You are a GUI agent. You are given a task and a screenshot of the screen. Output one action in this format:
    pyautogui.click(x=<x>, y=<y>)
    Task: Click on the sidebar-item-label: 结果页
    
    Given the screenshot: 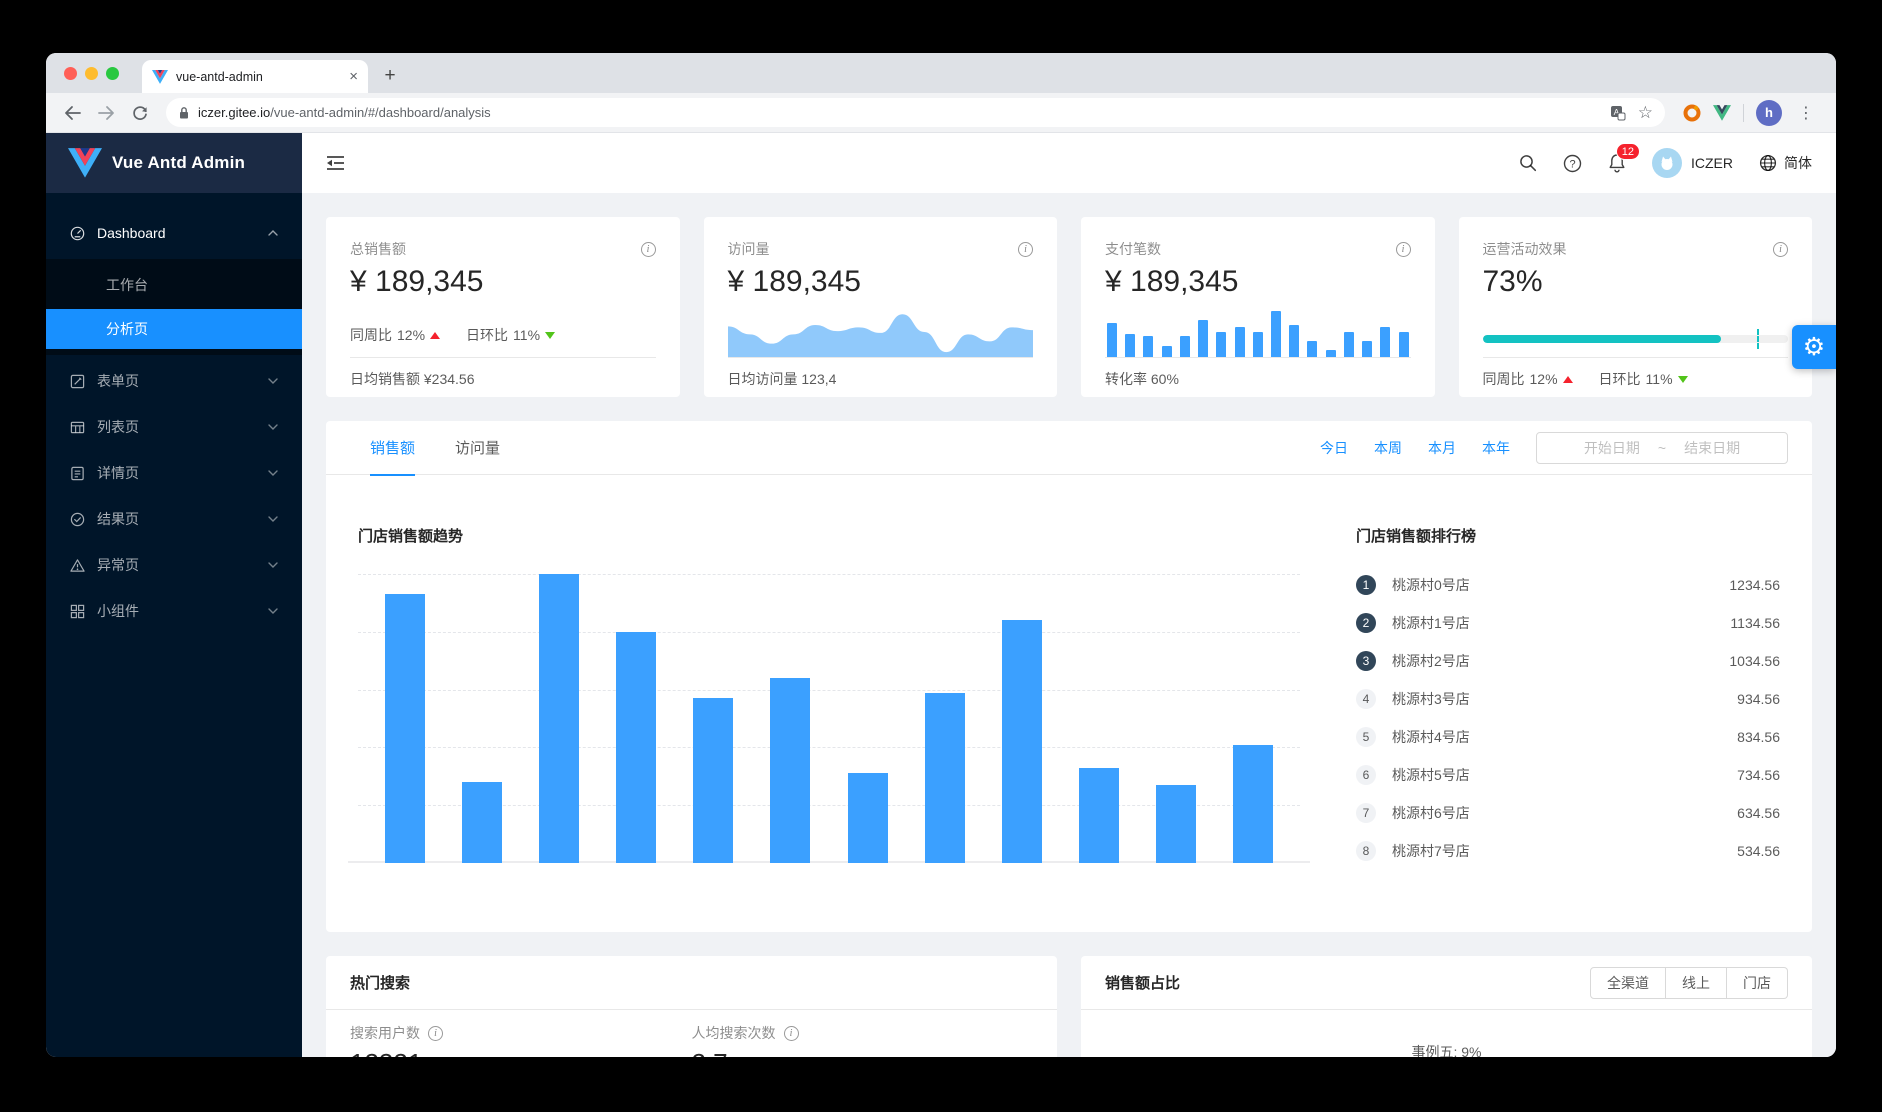 What is the action you would take?
    pyautogui.click(x=118, y=519)
    